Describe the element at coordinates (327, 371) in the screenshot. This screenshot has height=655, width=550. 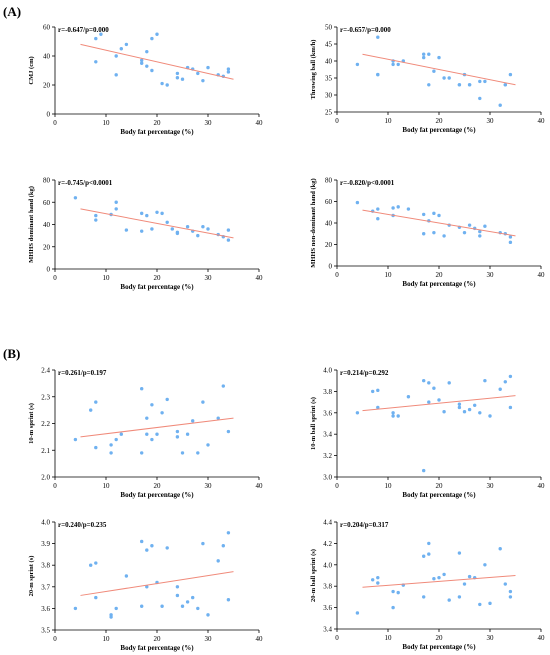
I see `y-tick-label: 4.0` at that location.